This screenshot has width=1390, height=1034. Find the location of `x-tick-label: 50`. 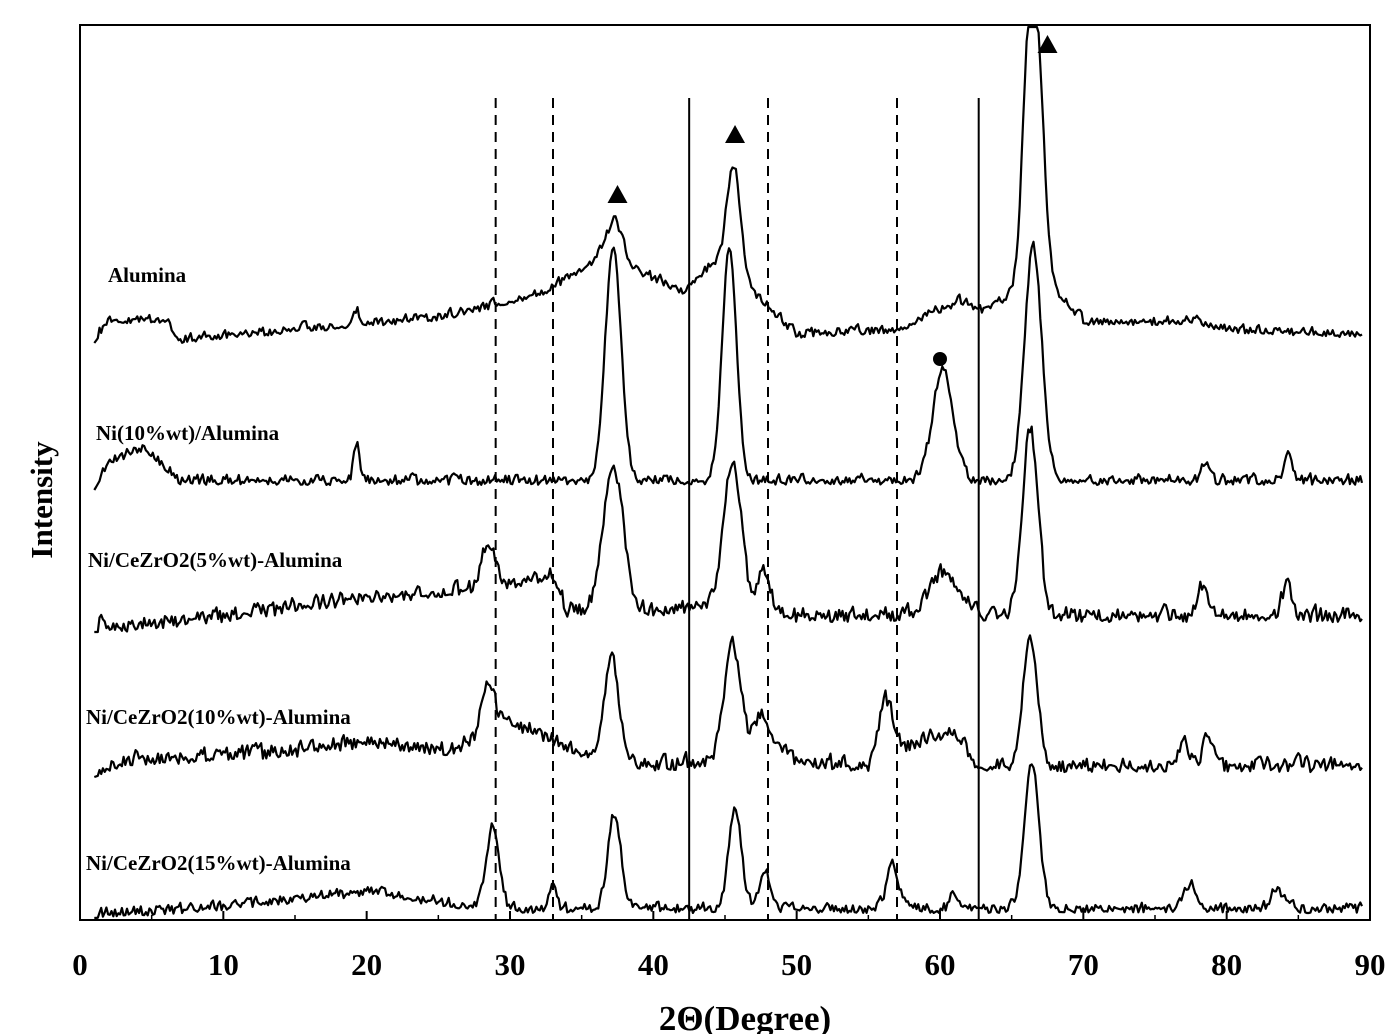

x-tick-label: 50 is located at coordinates (796, 964).